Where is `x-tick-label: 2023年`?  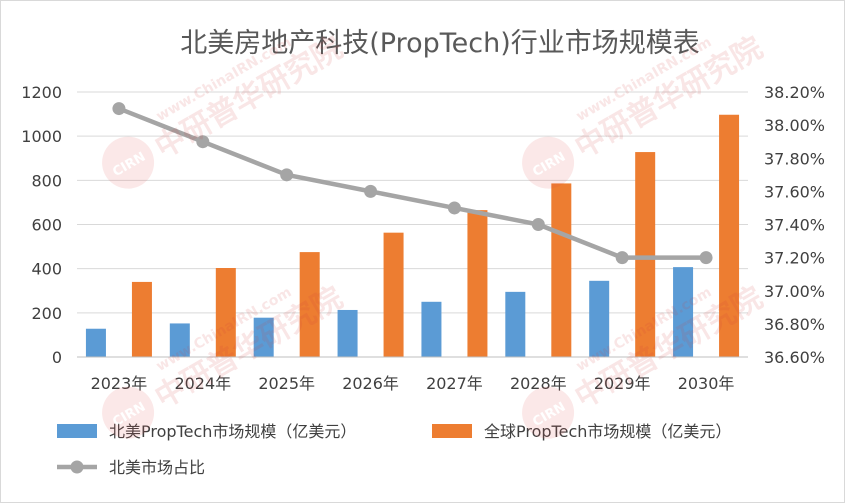
x-tick-label: 2023年 is located at coordinates (119, 383).